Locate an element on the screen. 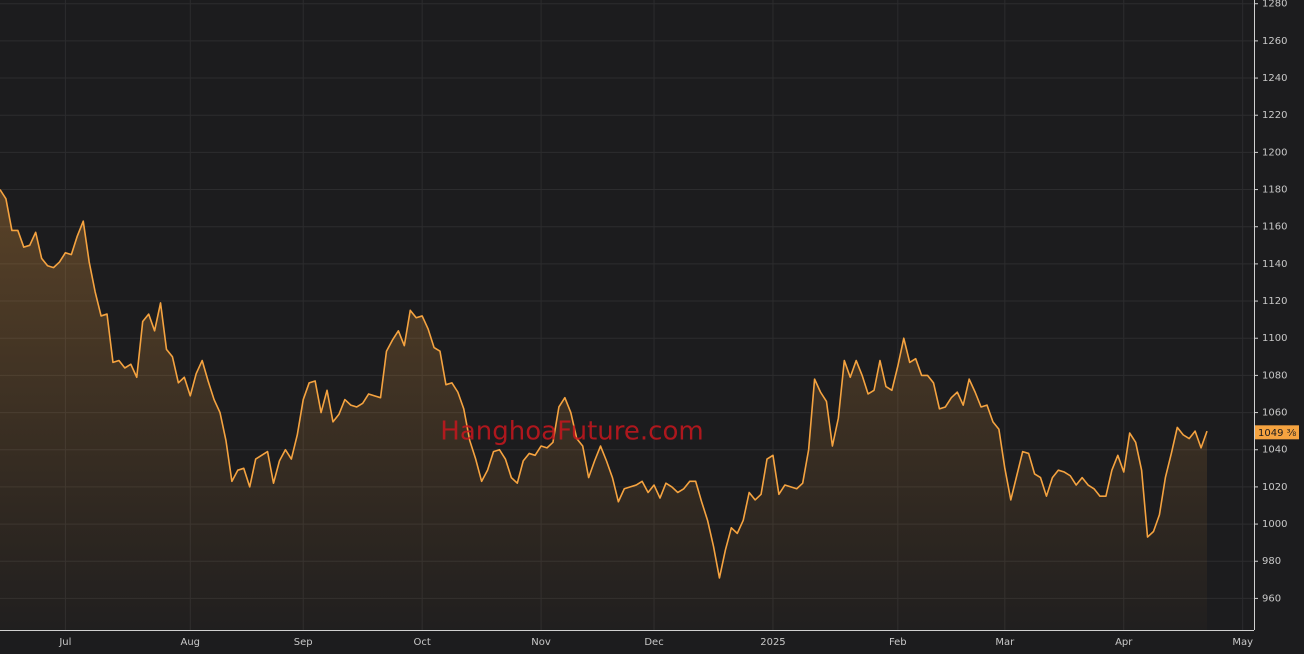 Image resolution: width=1304 pixels, height=654 pixels. x-tick-label: Mar is located at coordinates (1005, 642).